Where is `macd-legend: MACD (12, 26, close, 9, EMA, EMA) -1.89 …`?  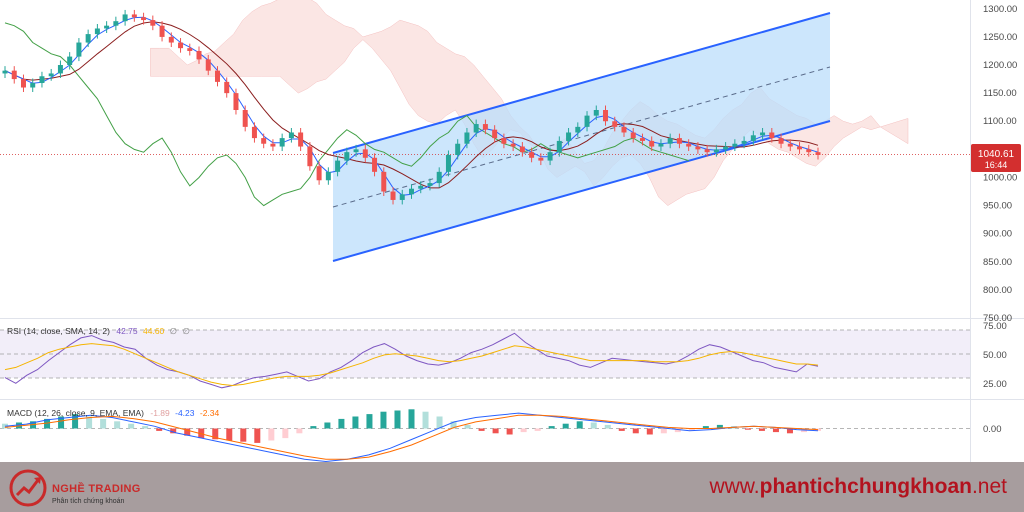 macd-legend: MACD (12, 26, close, 9, EMA, EMA) -1.89 … is located at coordinates (113, 413).